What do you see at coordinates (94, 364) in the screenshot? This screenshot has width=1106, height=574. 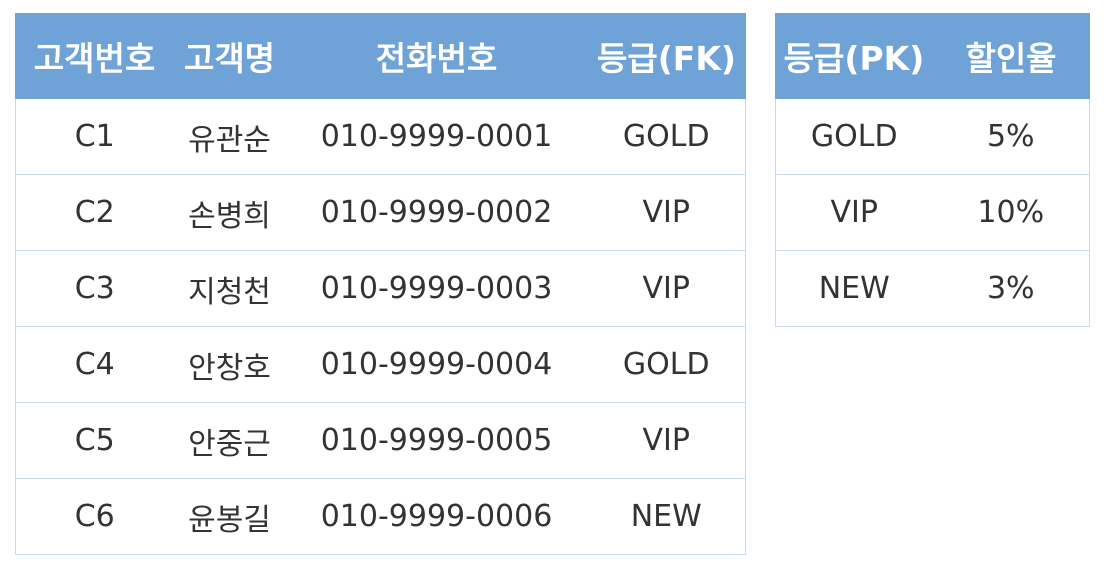 I see `cell-customer-id: C4` at bounding box center [94, 364].